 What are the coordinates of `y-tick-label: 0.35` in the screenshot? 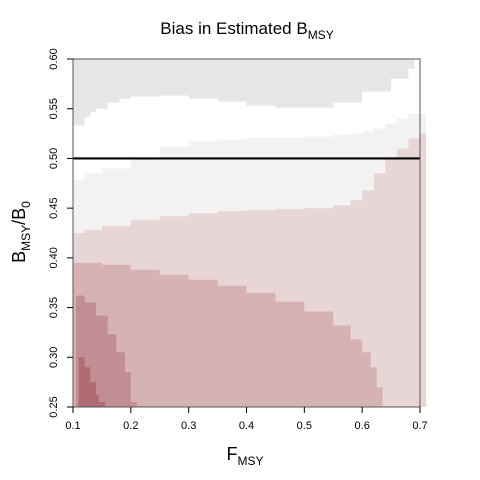 It's located at (54, 307).